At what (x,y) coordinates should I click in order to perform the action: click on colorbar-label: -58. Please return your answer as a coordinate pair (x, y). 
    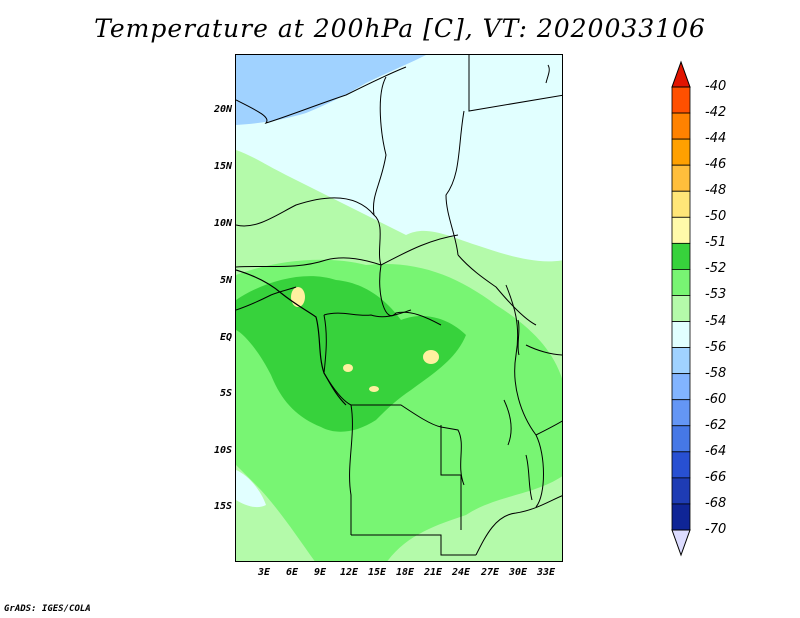
    Looking at the image, I should click on (716, 373).